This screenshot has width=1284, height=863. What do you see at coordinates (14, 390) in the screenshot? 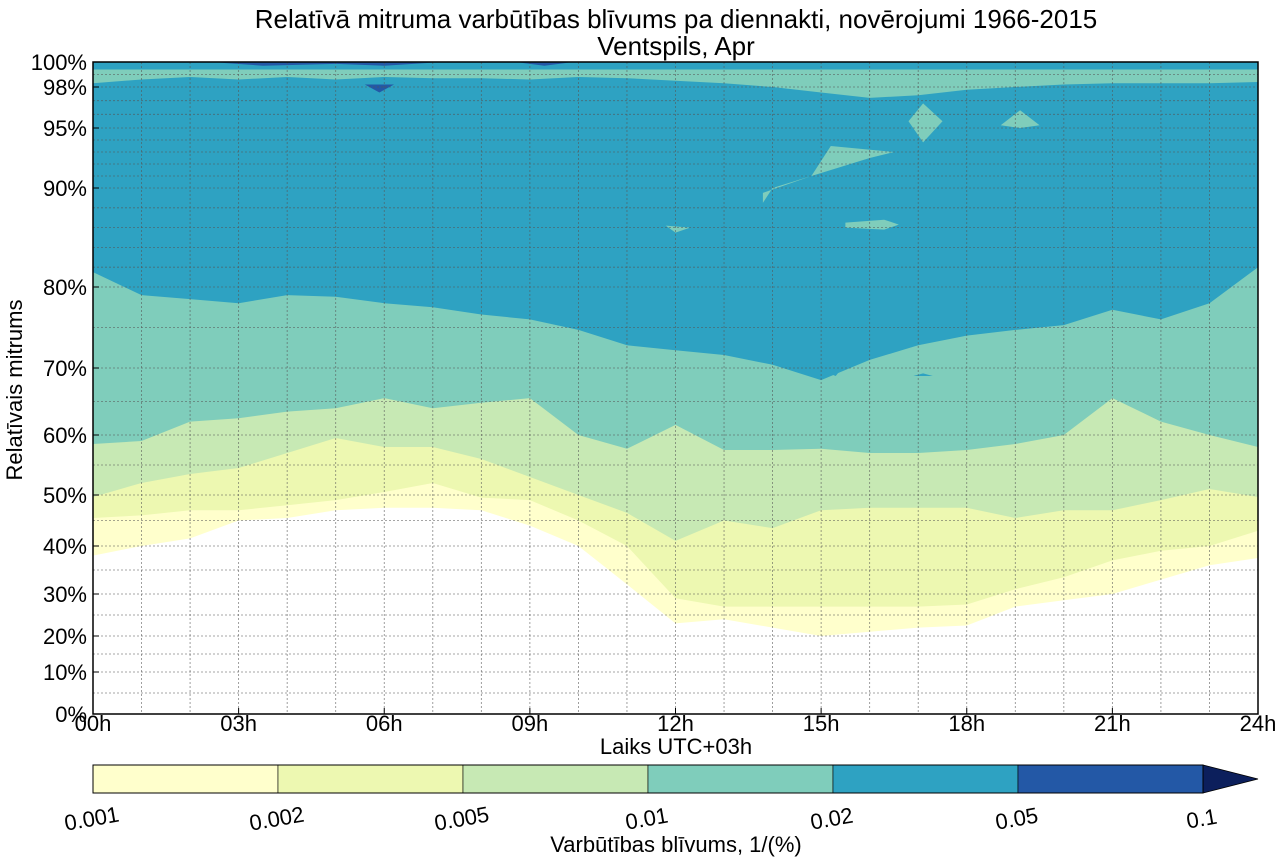
I see `y-axis-label: Relatīvais mitrums` at bounding box center [14, 390].